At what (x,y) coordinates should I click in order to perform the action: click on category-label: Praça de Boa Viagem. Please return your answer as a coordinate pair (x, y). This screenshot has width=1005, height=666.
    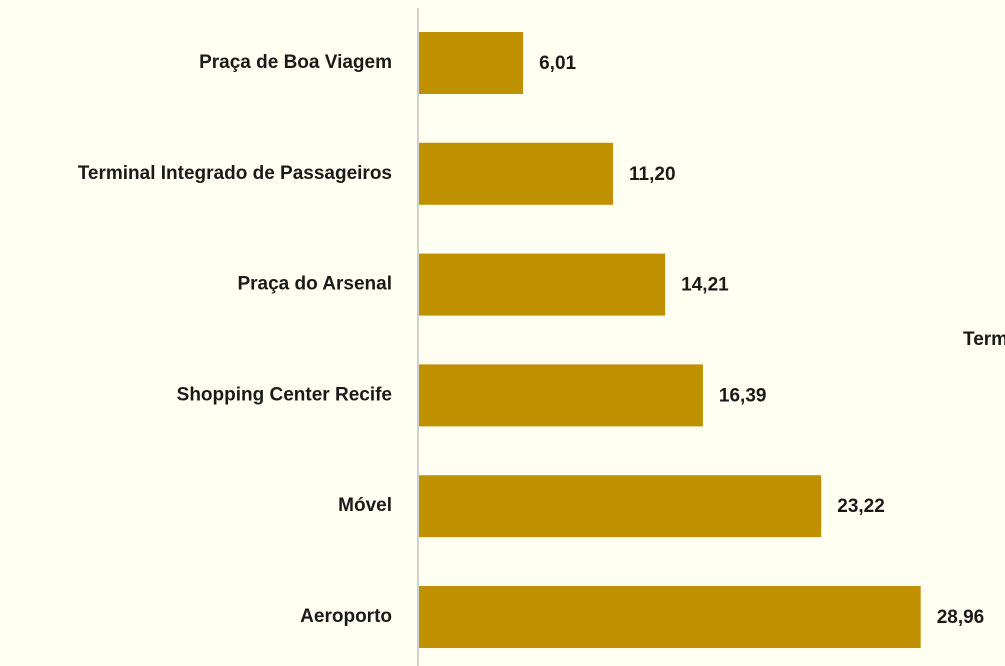
    Looking at the image, I should click on (295, 62).